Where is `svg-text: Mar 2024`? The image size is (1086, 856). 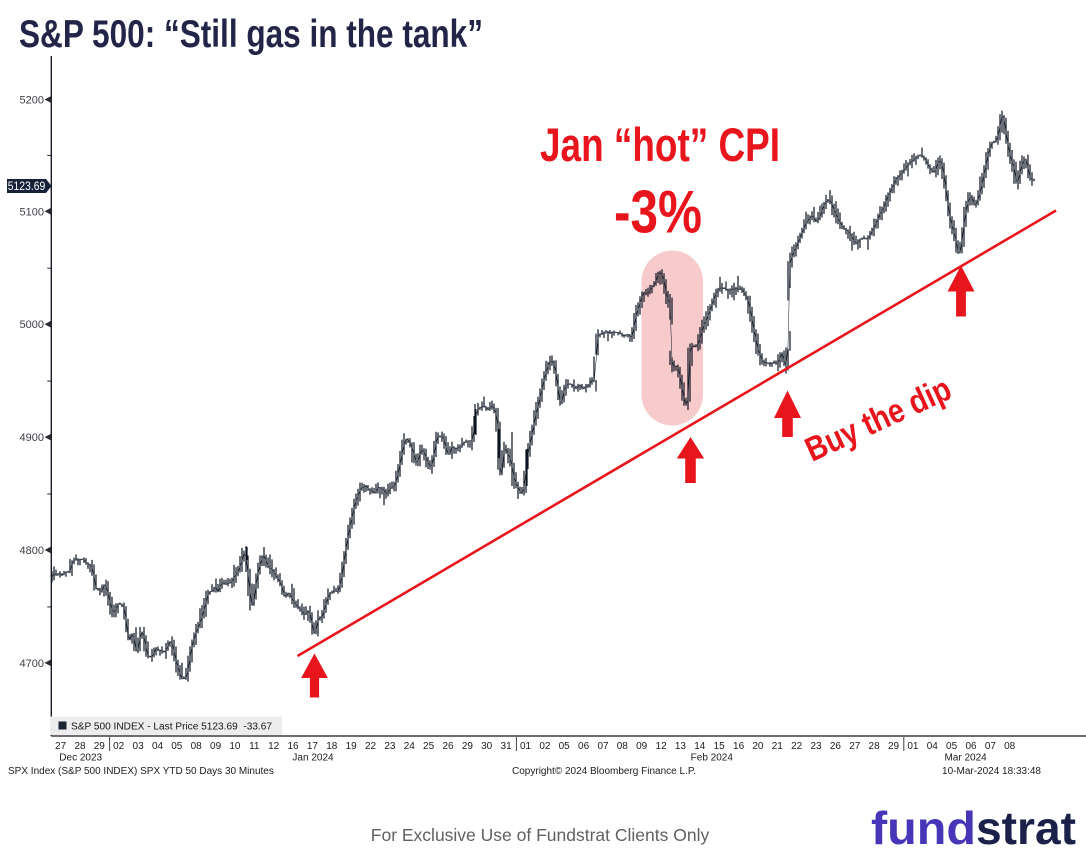
svg-text: Mar 2024 is located at coordinates (965, 758).